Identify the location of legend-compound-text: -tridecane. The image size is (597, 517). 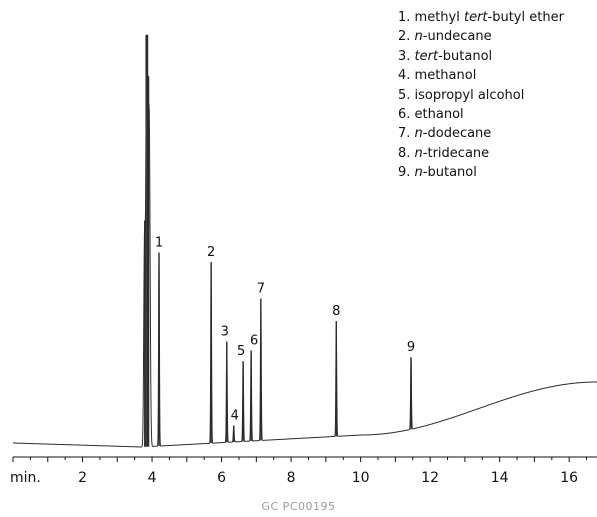
(456, 153).